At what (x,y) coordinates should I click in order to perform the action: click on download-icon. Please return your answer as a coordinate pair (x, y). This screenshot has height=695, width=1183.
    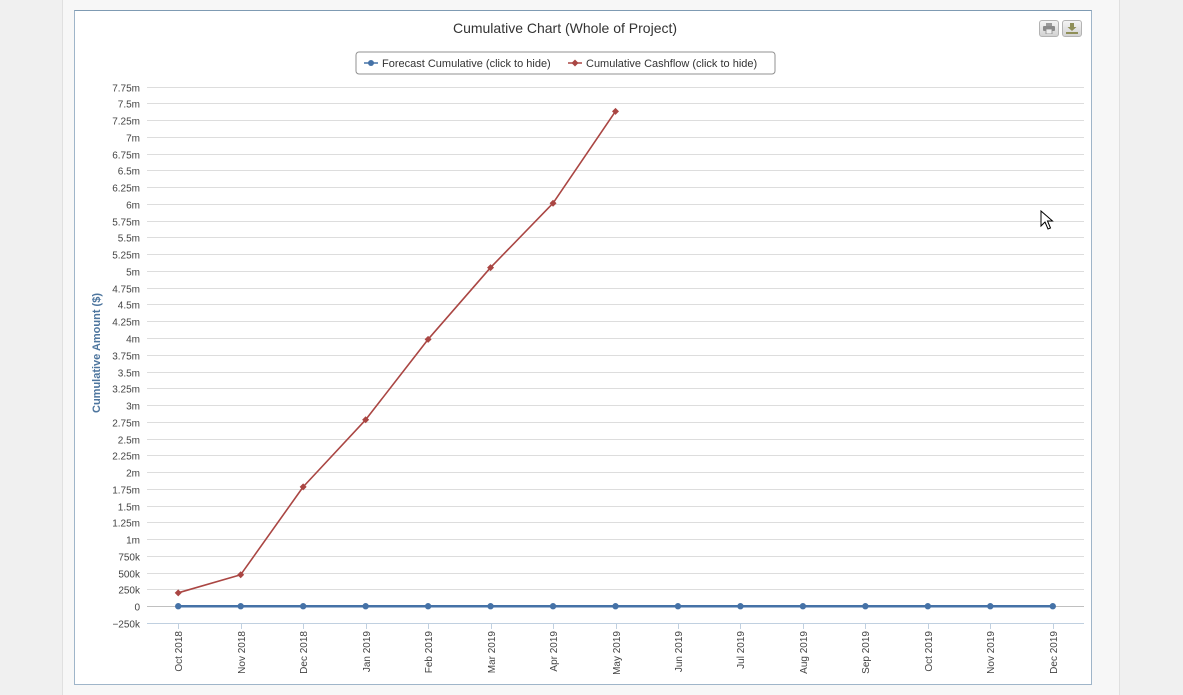
    Looking at the image, I should click on (1072, 28).